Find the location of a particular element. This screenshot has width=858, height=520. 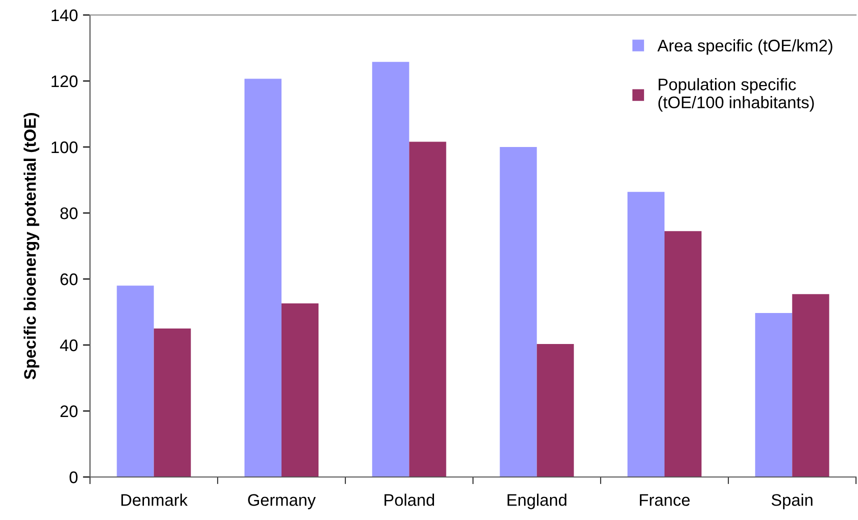

x-tick-label: France is located at coordinates (665, 500).